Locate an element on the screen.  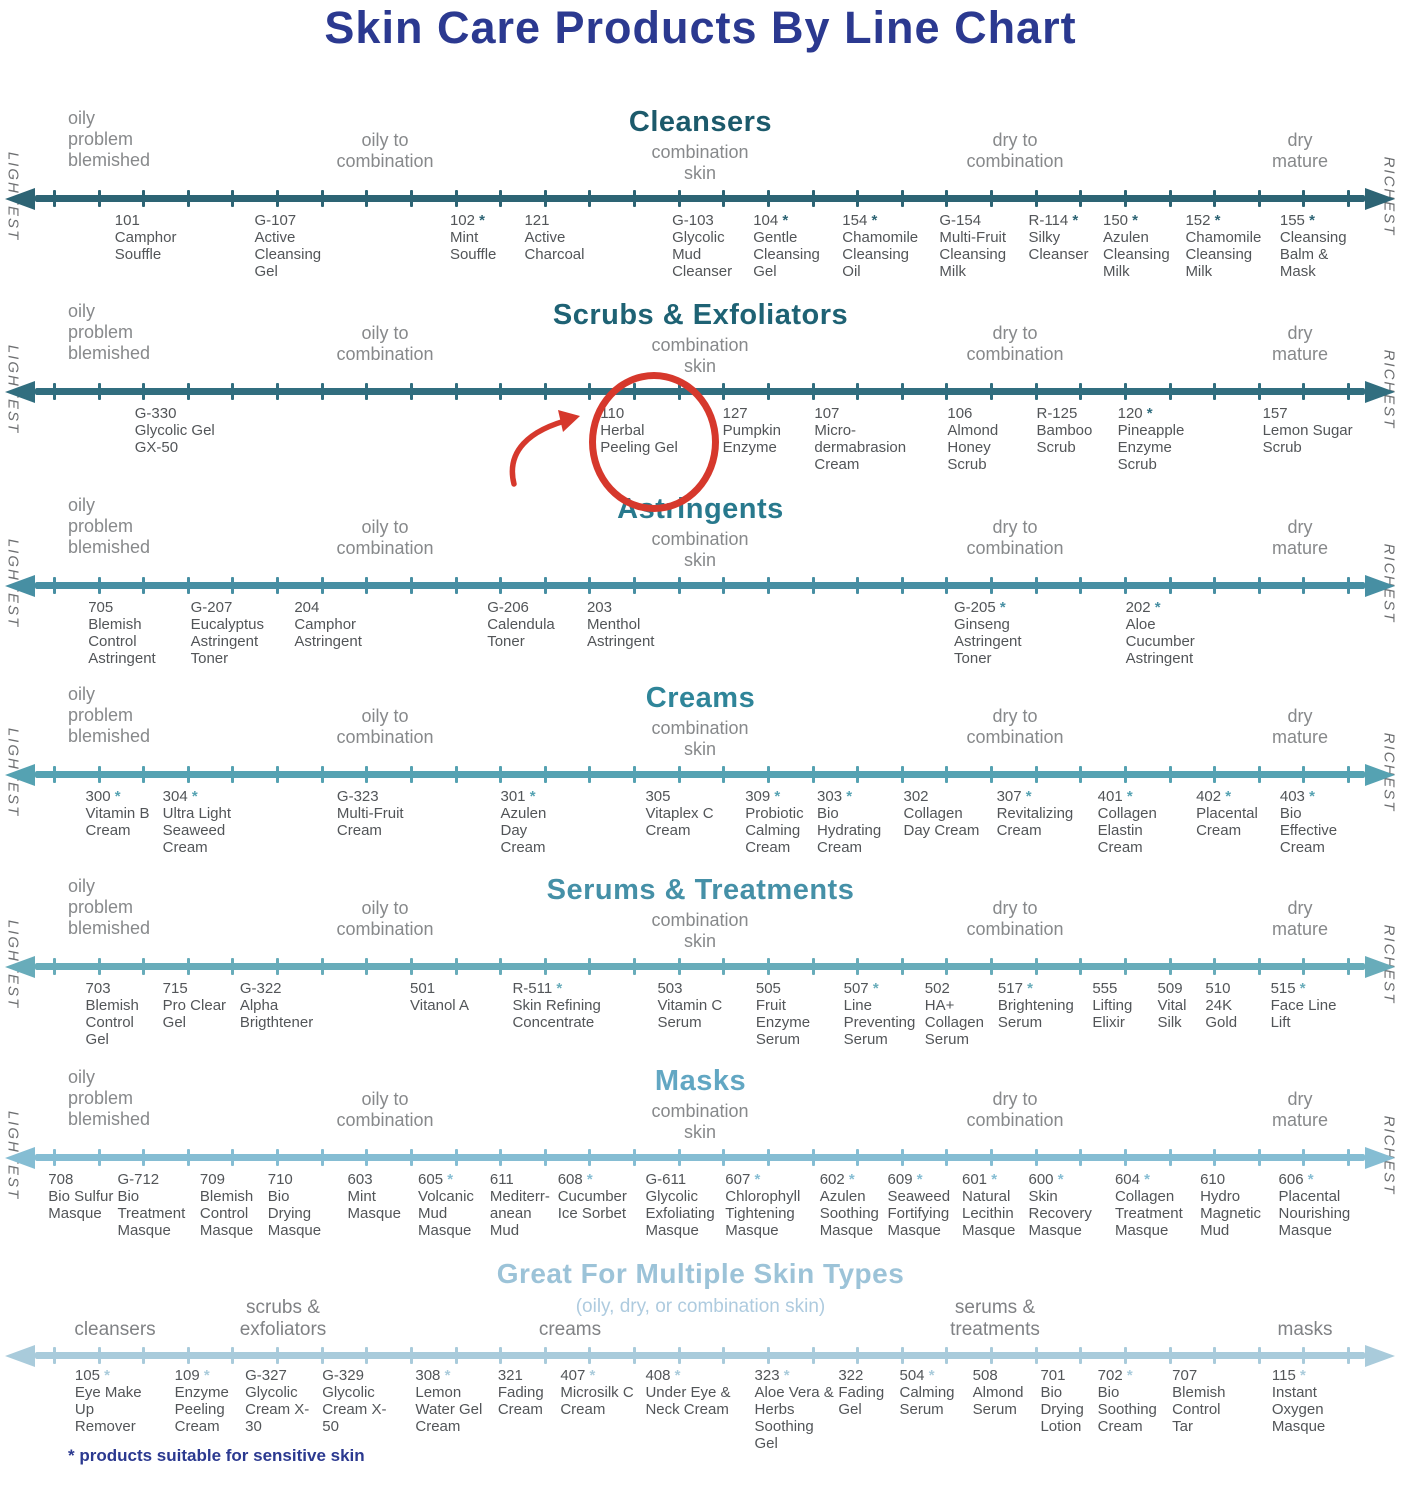
skin-zone-label: dry to combination is located at coordinates (1015, 726).